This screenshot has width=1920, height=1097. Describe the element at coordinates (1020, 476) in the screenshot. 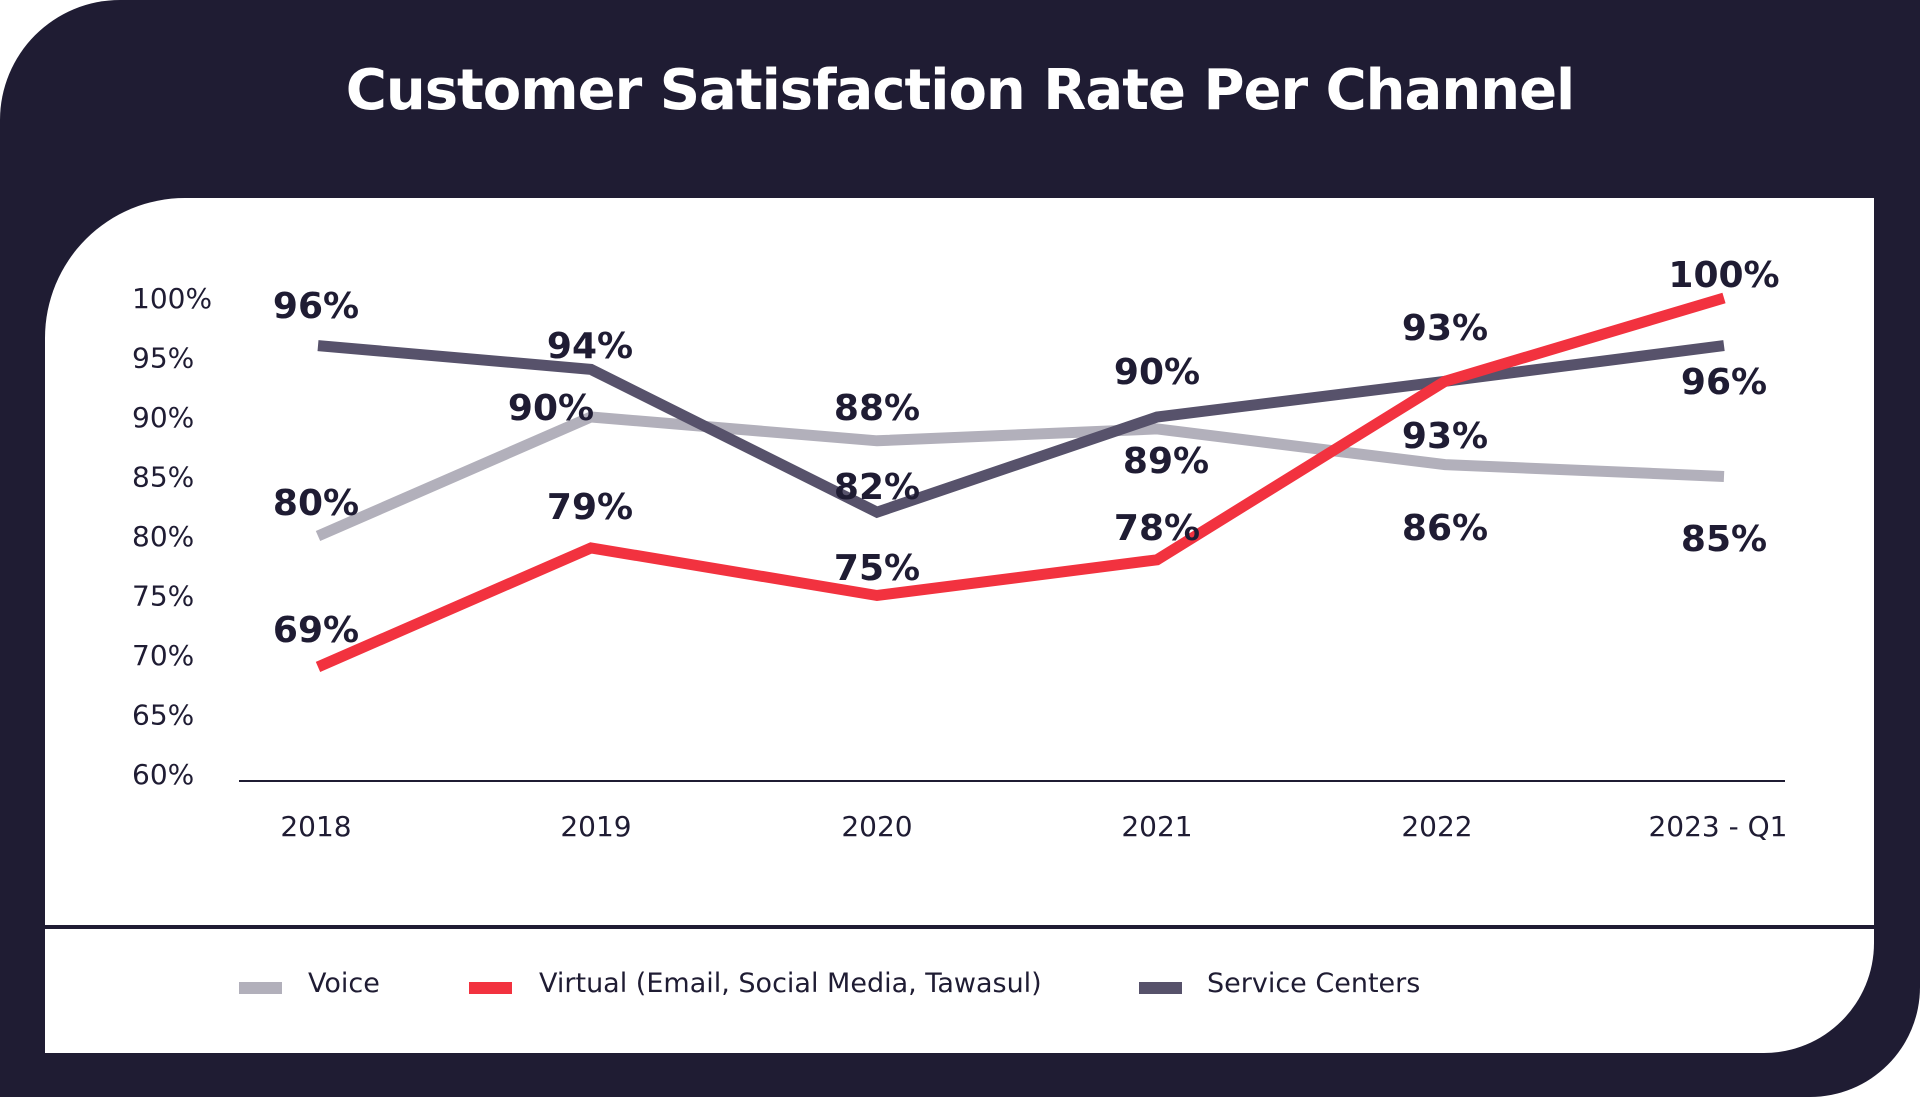

I see `series-line-voice` at that location.